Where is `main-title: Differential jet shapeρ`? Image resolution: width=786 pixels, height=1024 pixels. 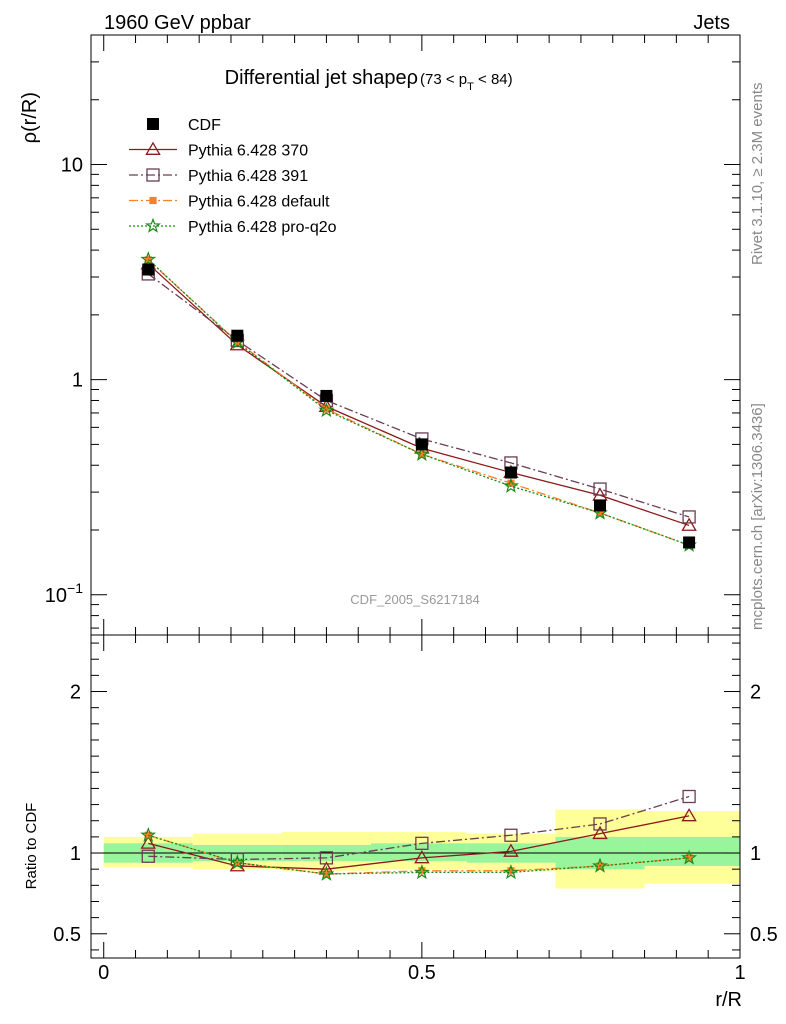 main-title: Differential jet shapeρ is located at coordinates (321, 78).